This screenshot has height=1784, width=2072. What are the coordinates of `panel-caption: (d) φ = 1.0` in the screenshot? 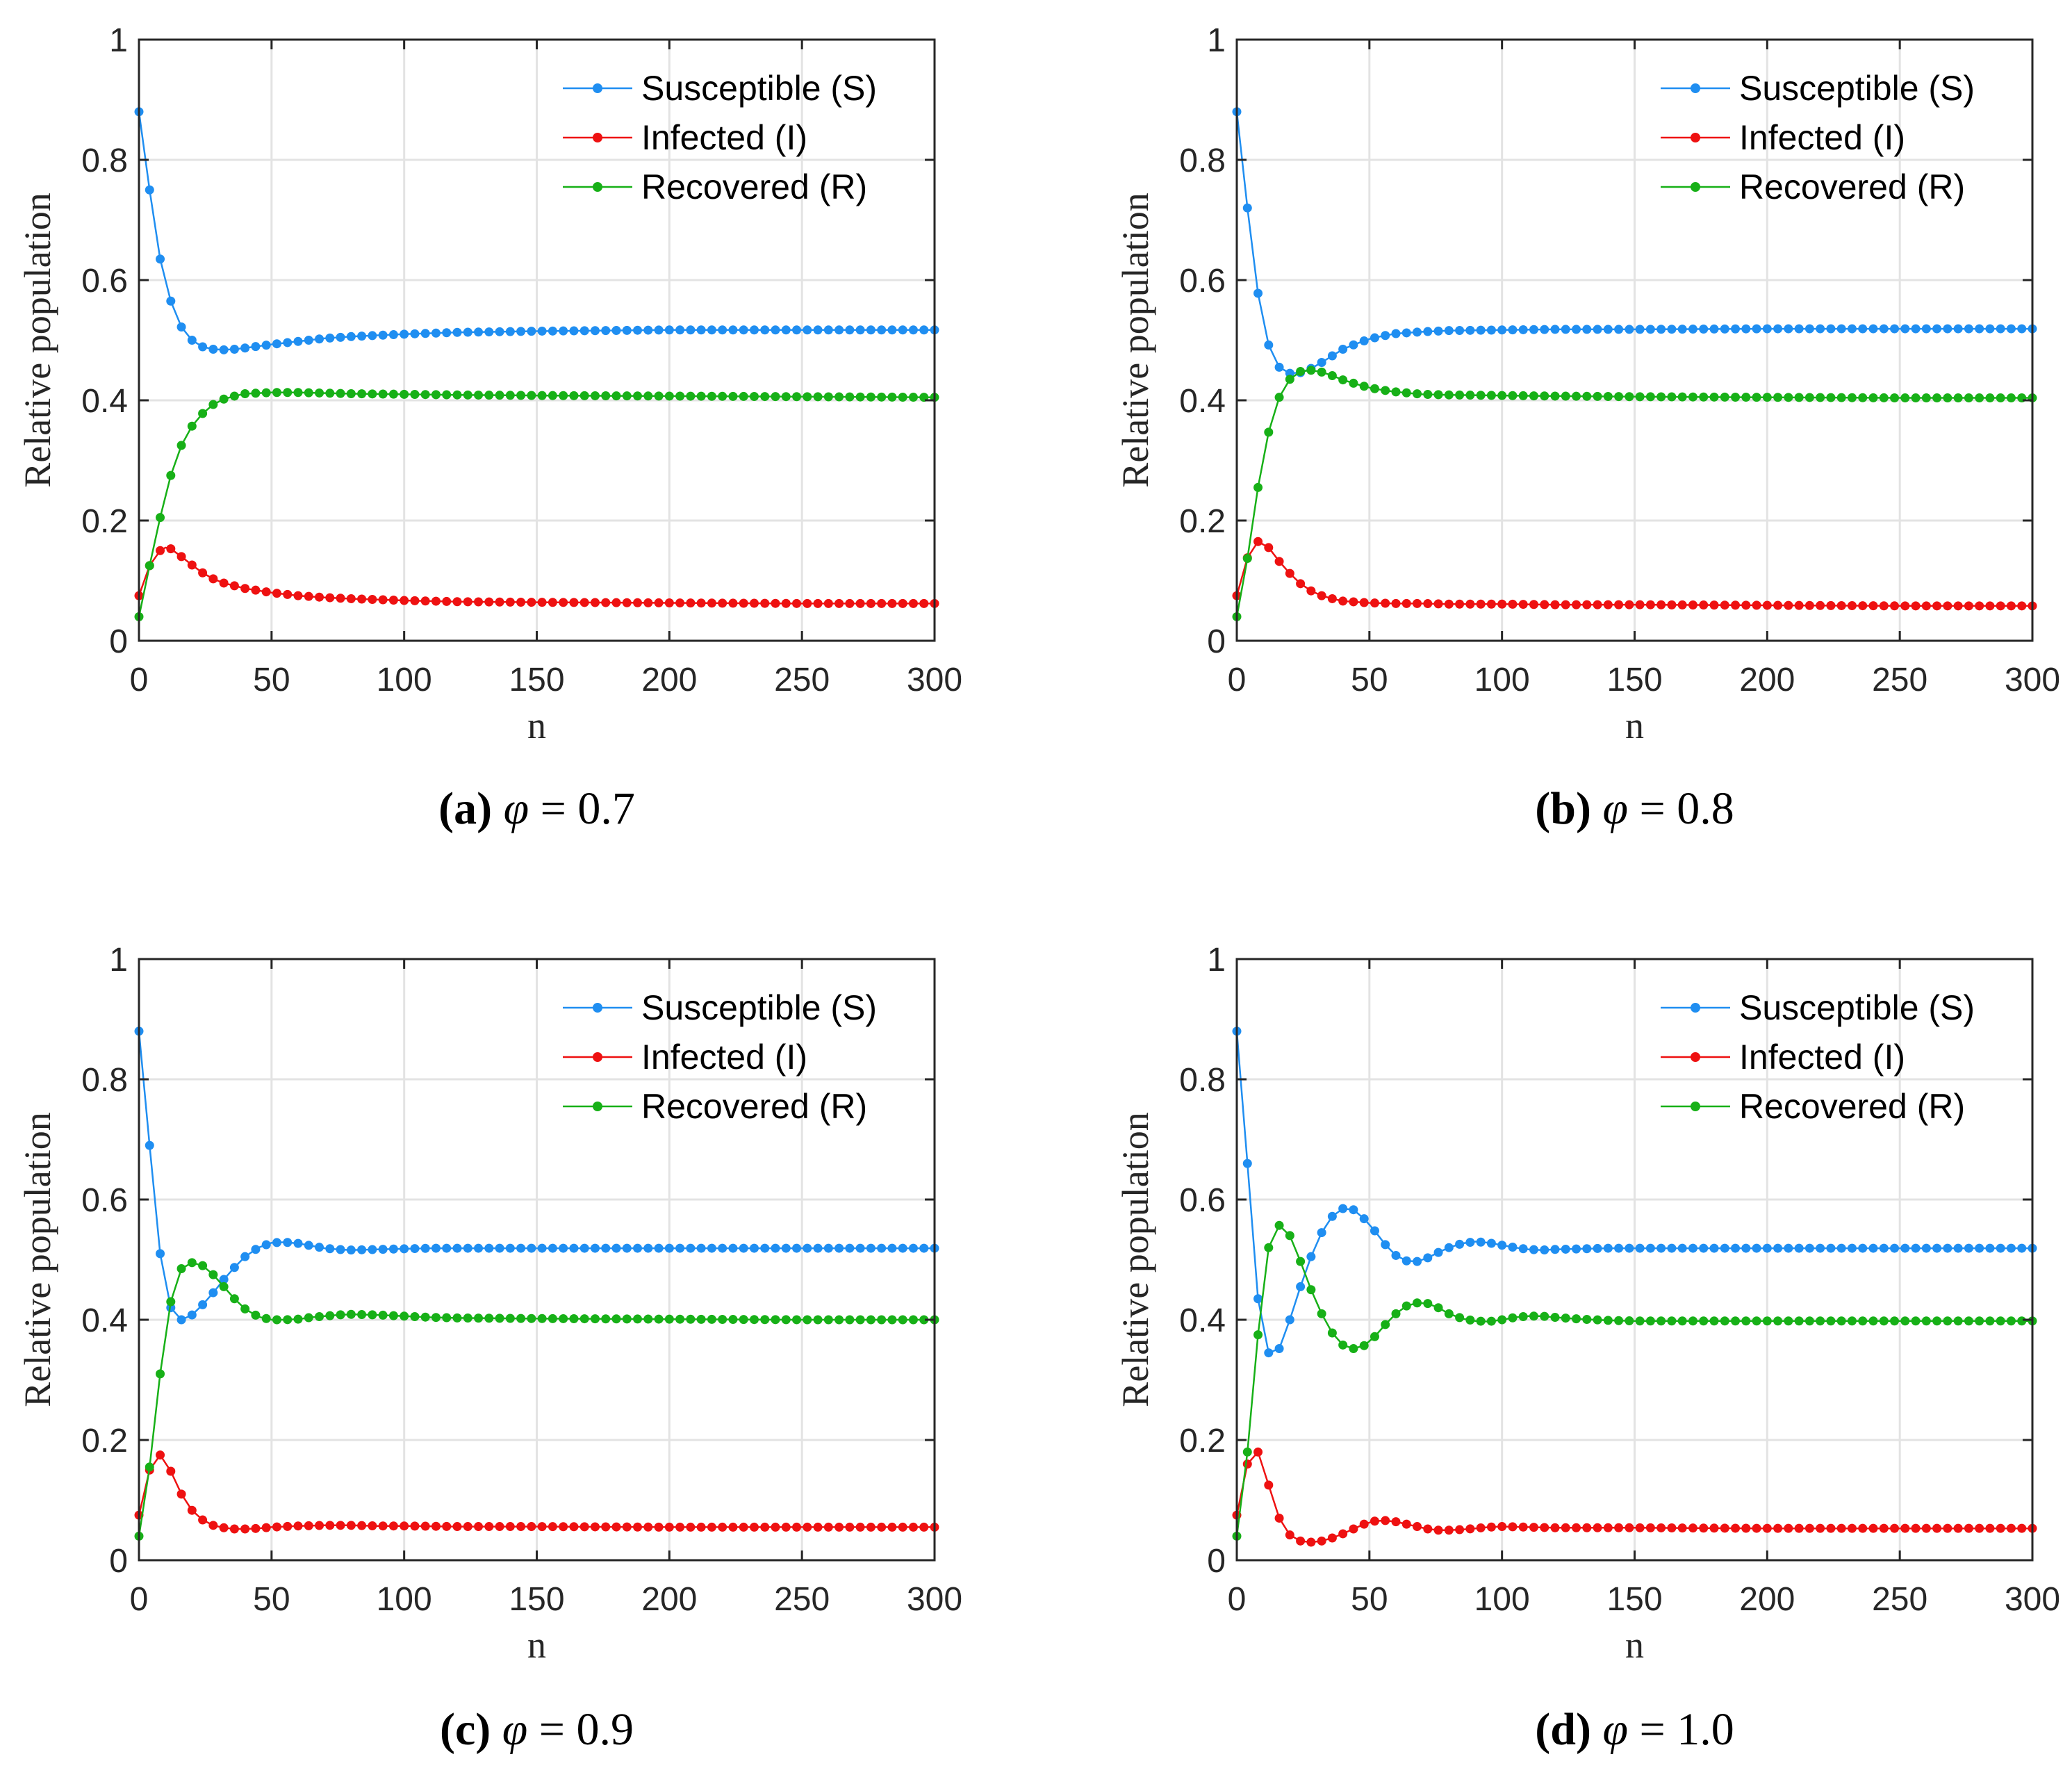 It's located at (1635, 1729).